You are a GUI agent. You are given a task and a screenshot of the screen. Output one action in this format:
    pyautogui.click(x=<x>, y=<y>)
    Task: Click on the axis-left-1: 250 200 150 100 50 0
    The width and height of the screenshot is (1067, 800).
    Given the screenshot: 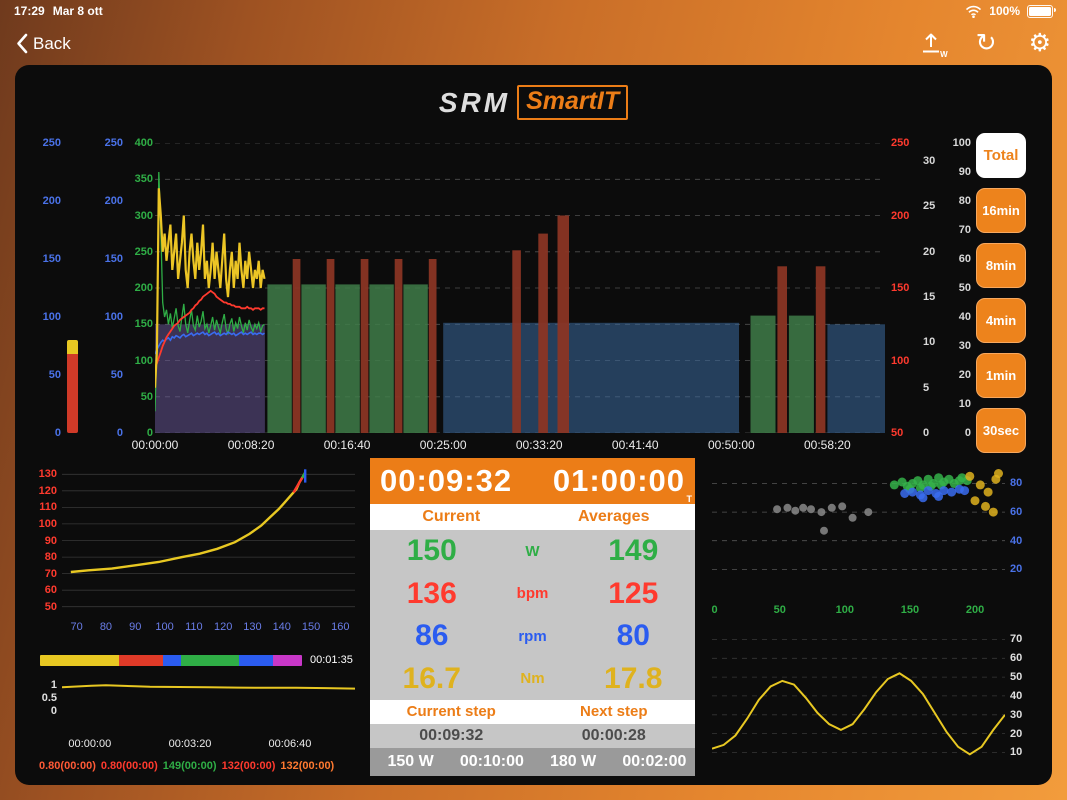 What is the action you would take?
    pyautogui.click(x=43, y=296)
    